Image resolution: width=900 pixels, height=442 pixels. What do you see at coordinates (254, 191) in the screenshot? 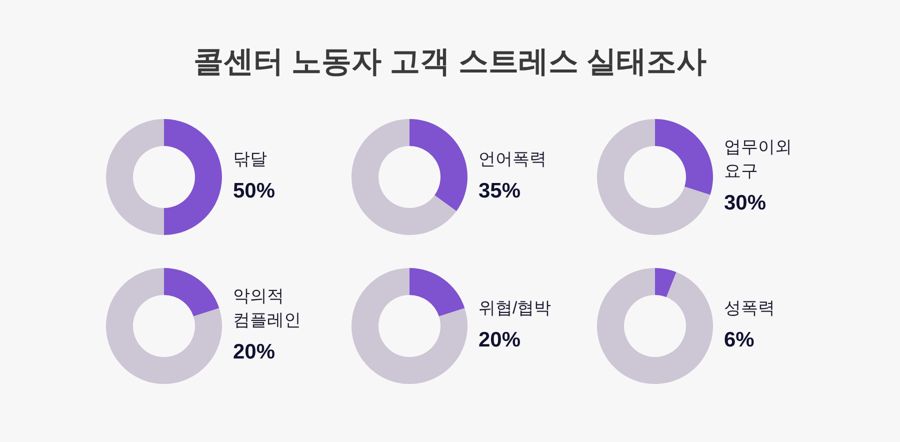
I see `subtitle: 50%` at bounding box center [254, 191].